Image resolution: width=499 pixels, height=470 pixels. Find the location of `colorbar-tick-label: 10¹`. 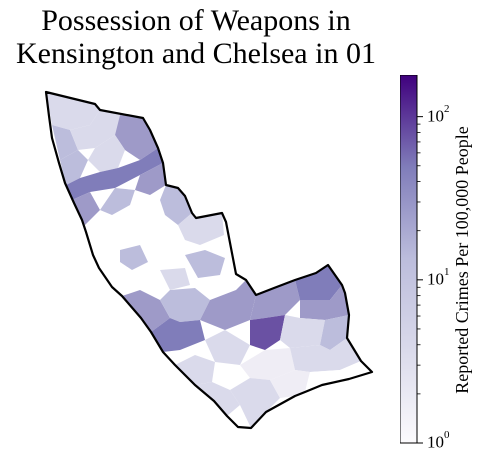

colorbar-tick-label: 10¹ is located at coordinates (438, 279).